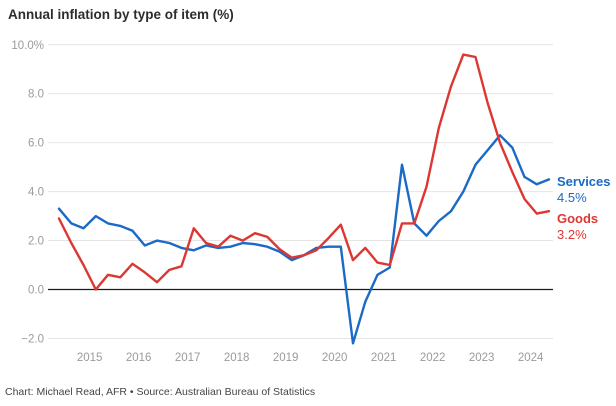 This screenshot has width=616, height=406. I want to click on y-axis-tick-label: 4.0, so click(36, 193).